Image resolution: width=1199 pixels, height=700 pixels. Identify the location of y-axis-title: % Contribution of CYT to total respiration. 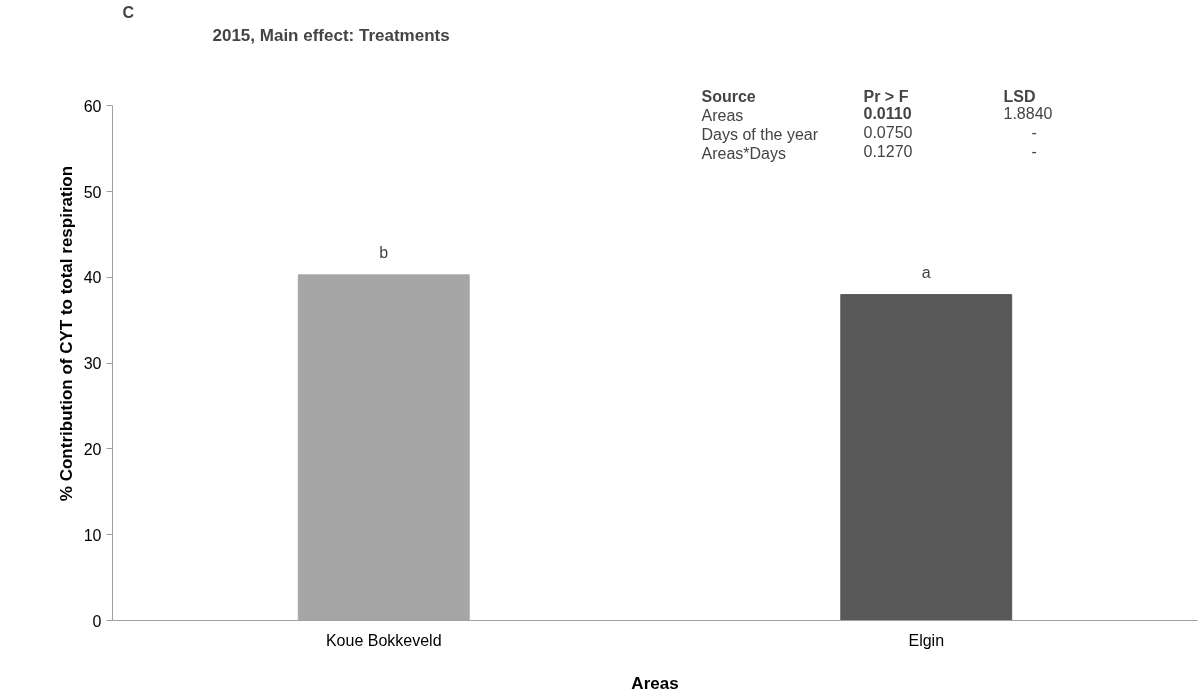
(66, 333).